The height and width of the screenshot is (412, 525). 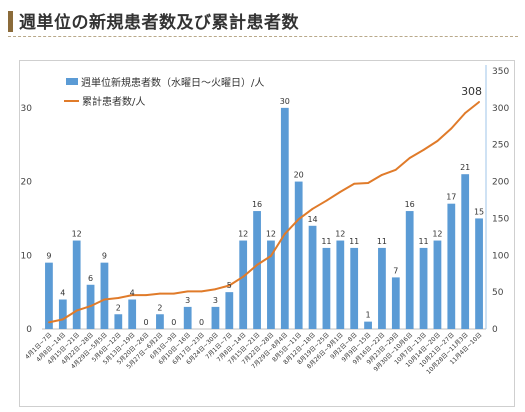 What do you see at coordinates (27, 183) in the screenshot?
I see `y-left-tick-label: 20` at bounding box center [27, 183].